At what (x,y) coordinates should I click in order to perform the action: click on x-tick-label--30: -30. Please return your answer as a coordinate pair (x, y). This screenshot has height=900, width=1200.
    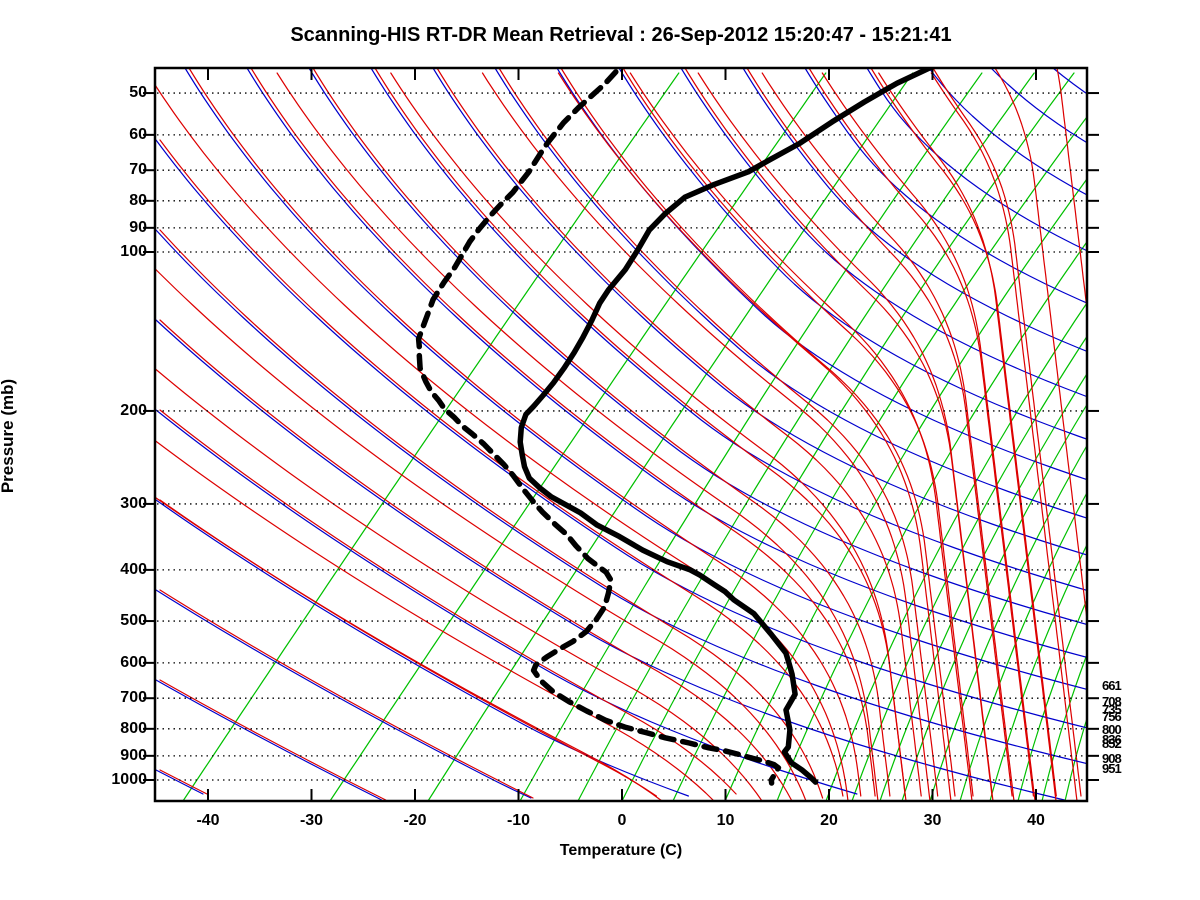
    Looking at the image, I should click on (311, 820).